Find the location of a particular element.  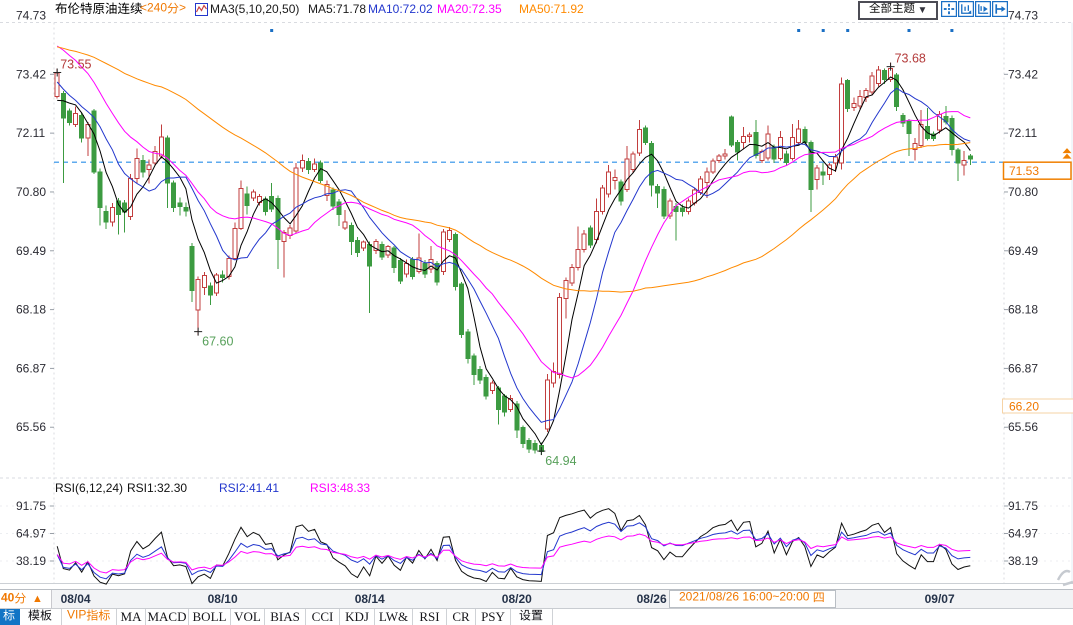

price-tick-label: 66.87 is located at coordinates (1023, 368).